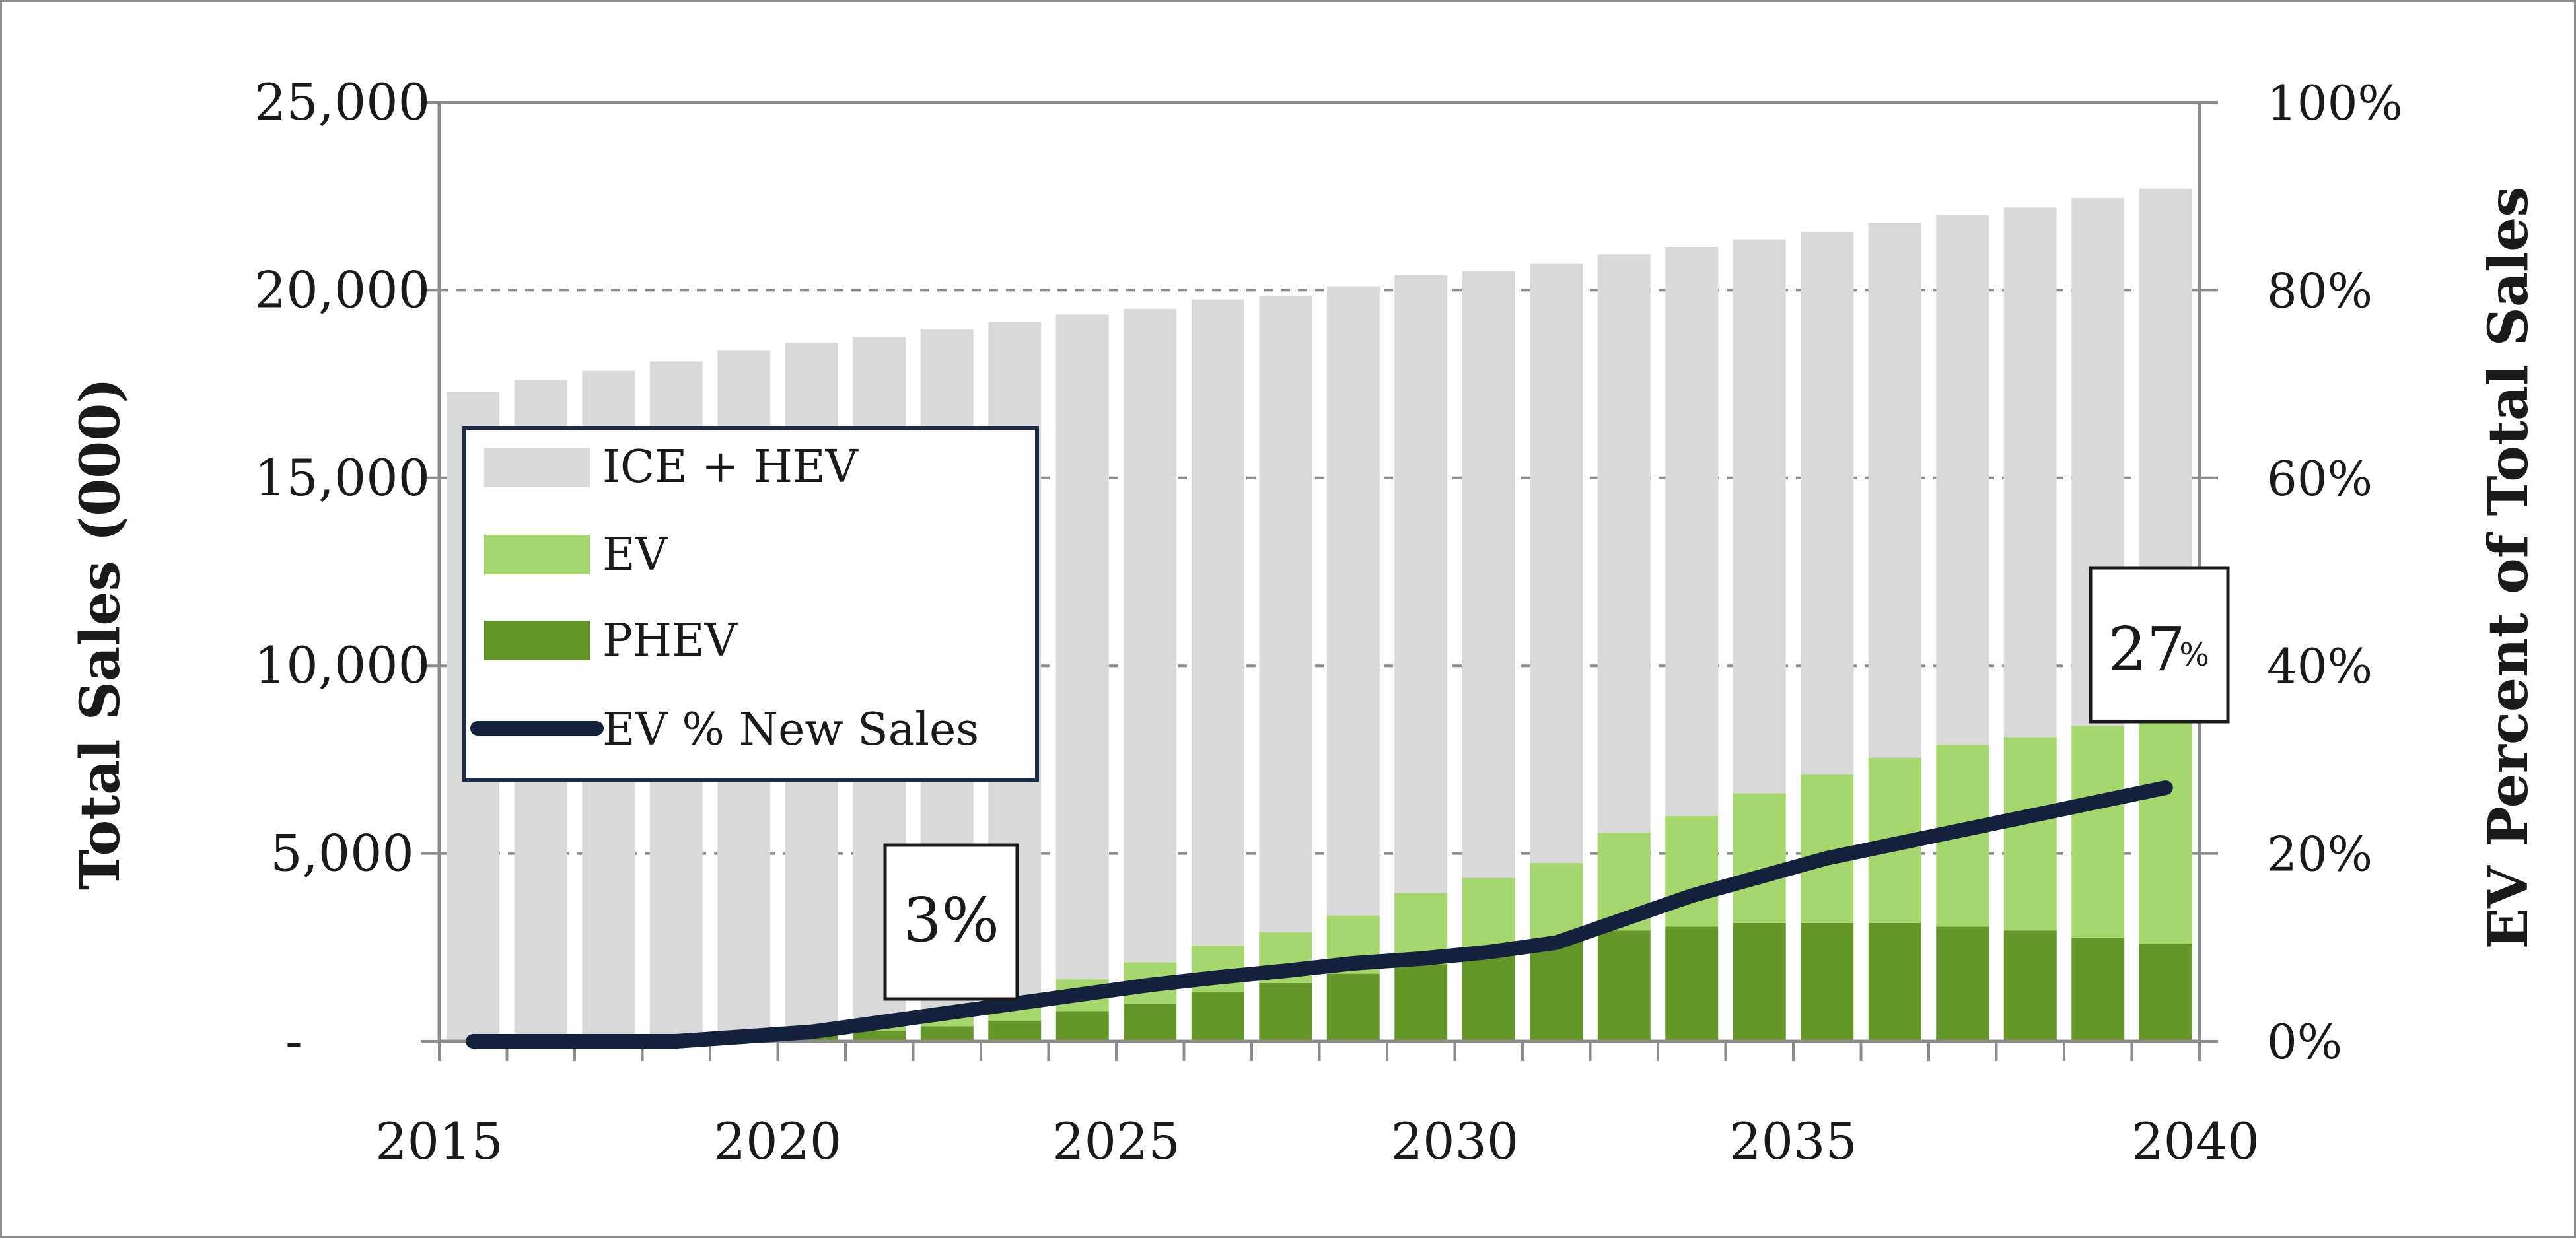 The width and height of the screenshot is (2576, 1238). Describe the element at coordinates (342, 477) in the screenshot. I see `y-tick-label: 15,000` at that location.